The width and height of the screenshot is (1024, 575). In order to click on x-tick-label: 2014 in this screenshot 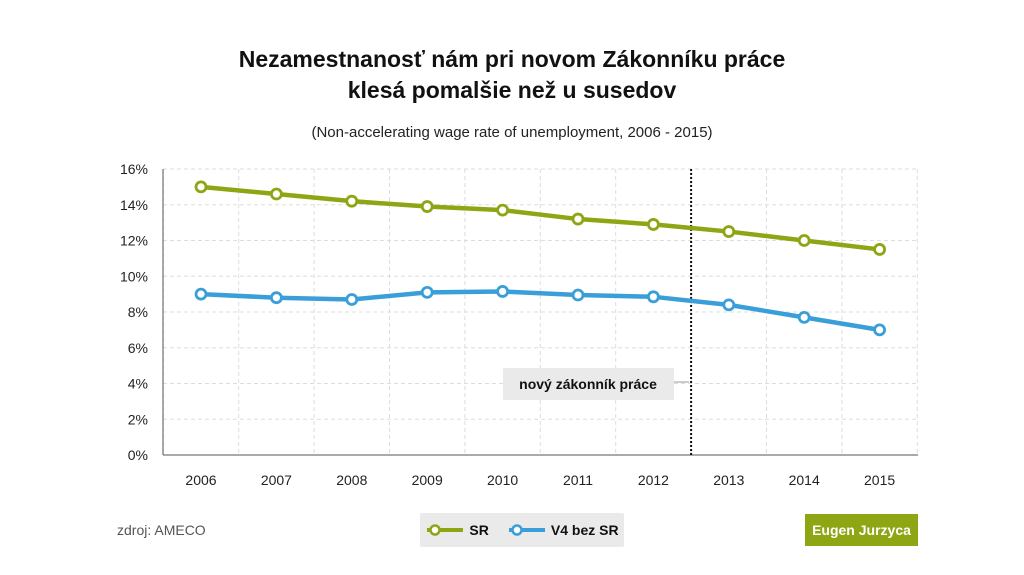, I will do `click(804, 480)`.